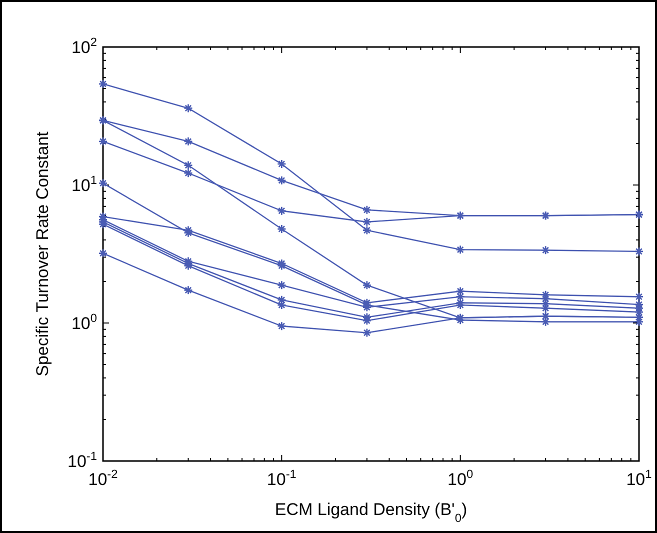  Describe the element at coordinates (281, 478) in the screenshot. I see `x-tick-label: 10$^{-1}$` at that location.